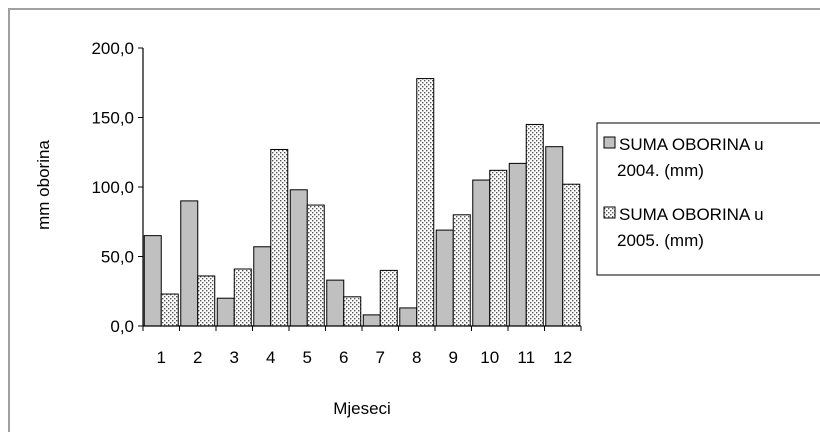 The image size is (820, 432). What do you see at coordinates (691, 144) in the screenshot?
I see `legend-label-series1: SUMA OBORINA u` at bounding box center [691, 144].